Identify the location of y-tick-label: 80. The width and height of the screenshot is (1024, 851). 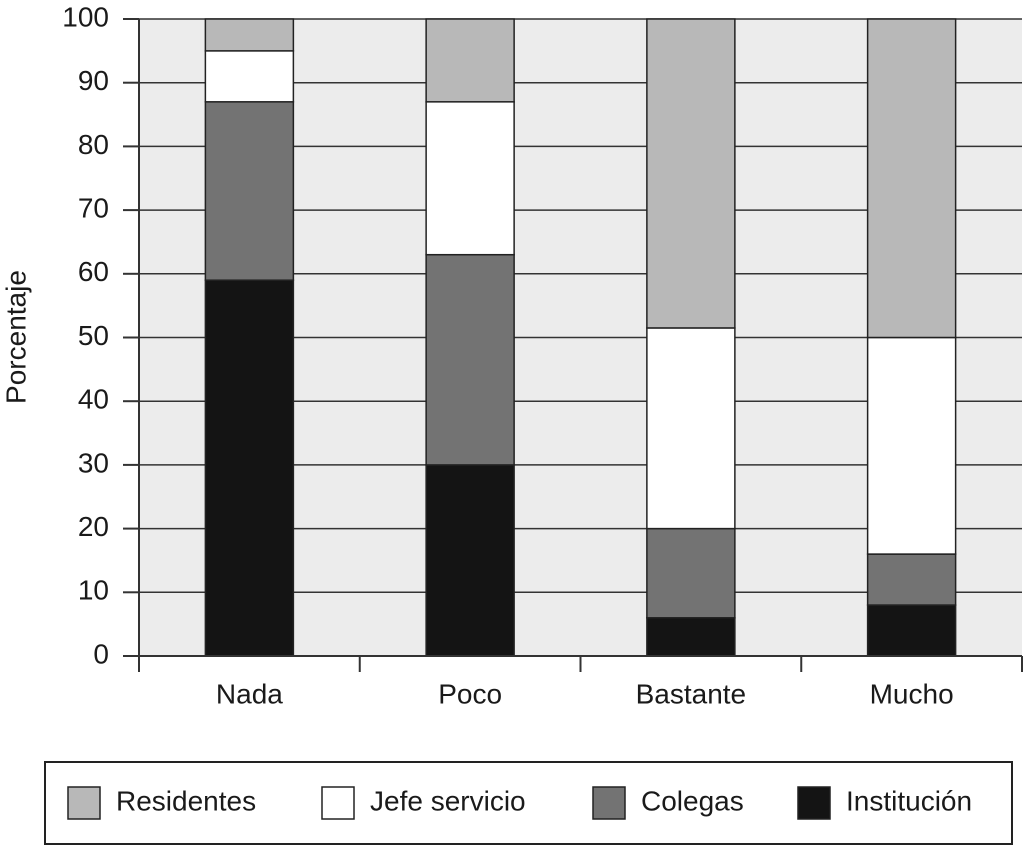
(93, 144).